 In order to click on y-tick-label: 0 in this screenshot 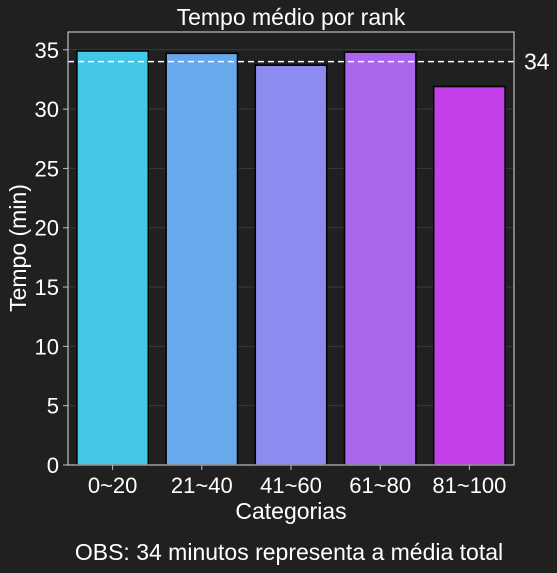, I will do `click(53, 465)`.